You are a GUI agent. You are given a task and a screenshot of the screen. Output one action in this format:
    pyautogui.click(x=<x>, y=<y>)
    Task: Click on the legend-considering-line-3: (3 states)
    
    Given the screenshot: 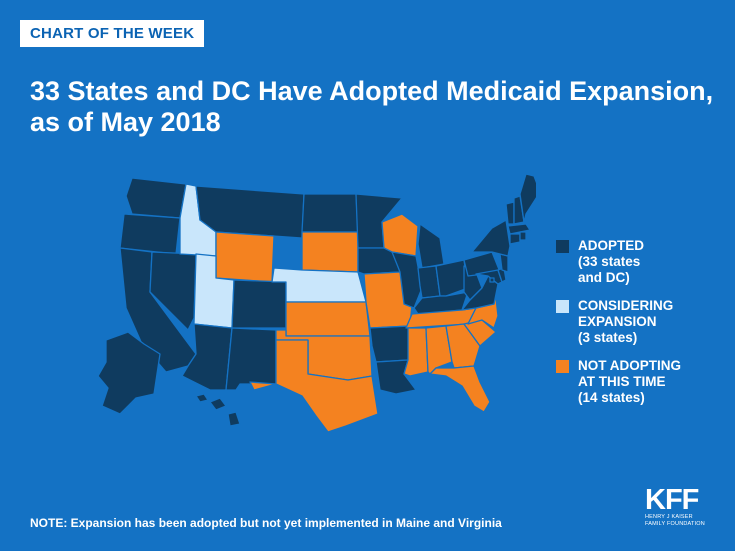 What is the action you would take?
    pyautogui.click(x=608, y=337)
    